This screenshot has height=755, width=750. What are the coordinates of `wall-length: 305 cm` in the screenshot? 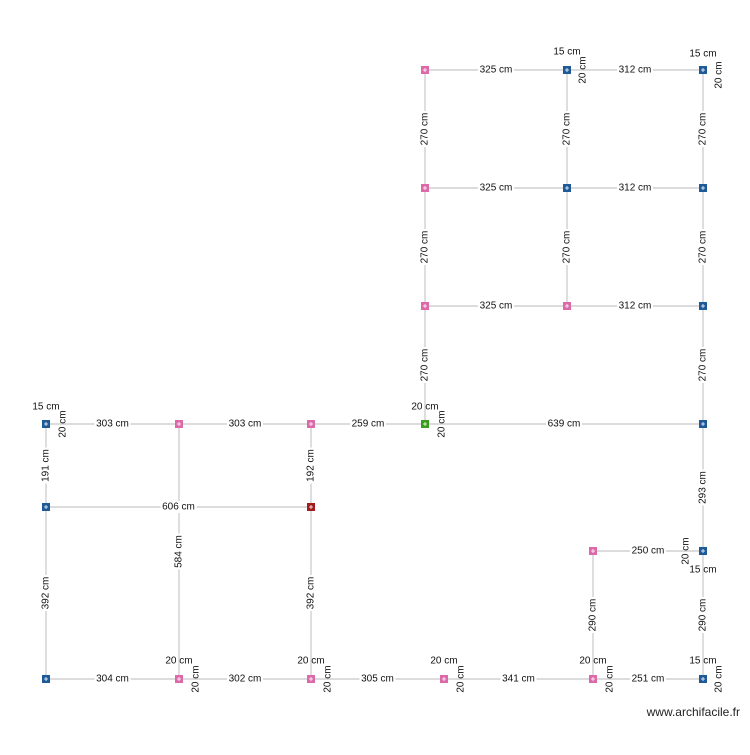 It's located at (377, 679).